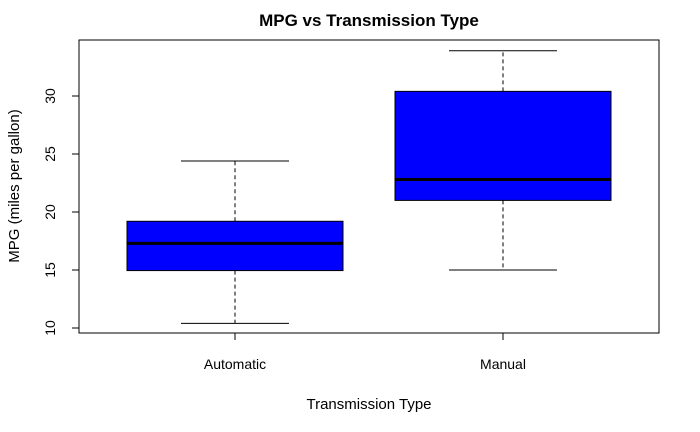  What do you see at coordinates (50, 96) in the screenshot?
I see `y-tick-label-30: 30` at bounding box center [50, 96].